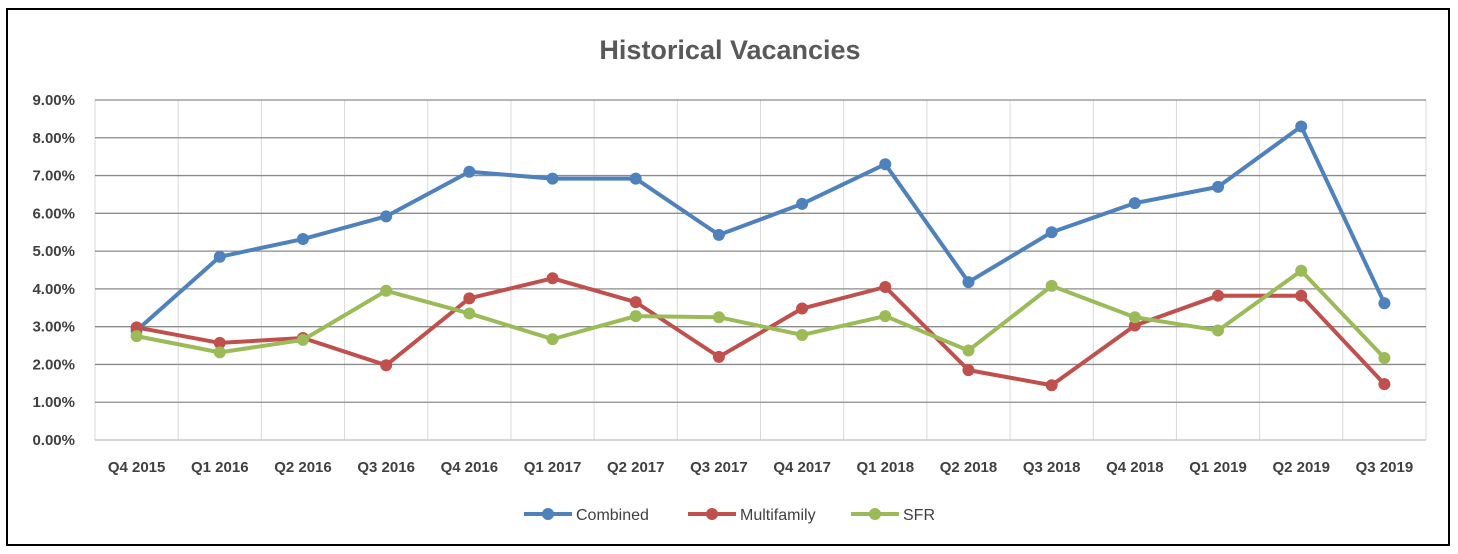 Image resolution: width=1458 pixels, height=554 pixels. I want to click on x-tick-label: Q4 2017, so click(802, 467).